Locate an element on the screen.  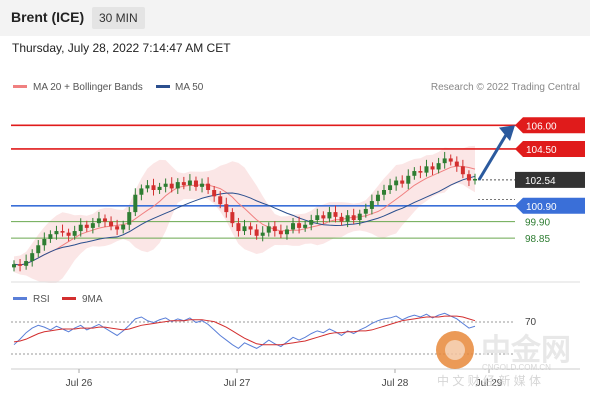
x-tick-label: Jul 28 is located at coordinates (395, 383).